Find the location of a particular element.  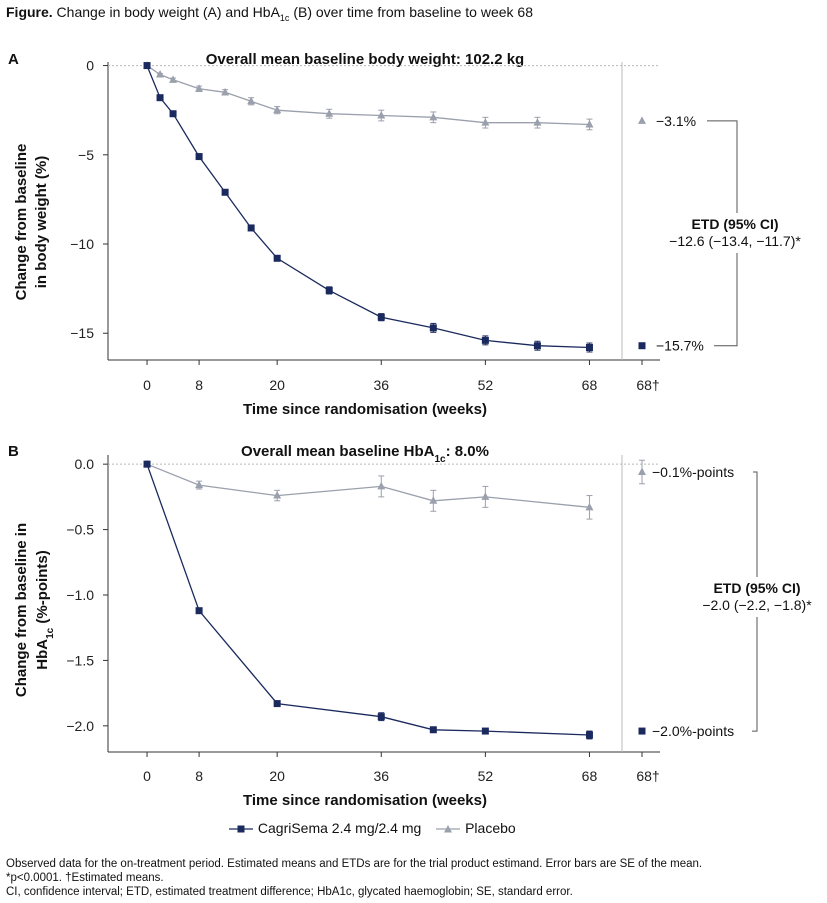

chart-legend: CagriSema 2.4 mg/2.4 mg Placebo is located at coordinates (377, 828).